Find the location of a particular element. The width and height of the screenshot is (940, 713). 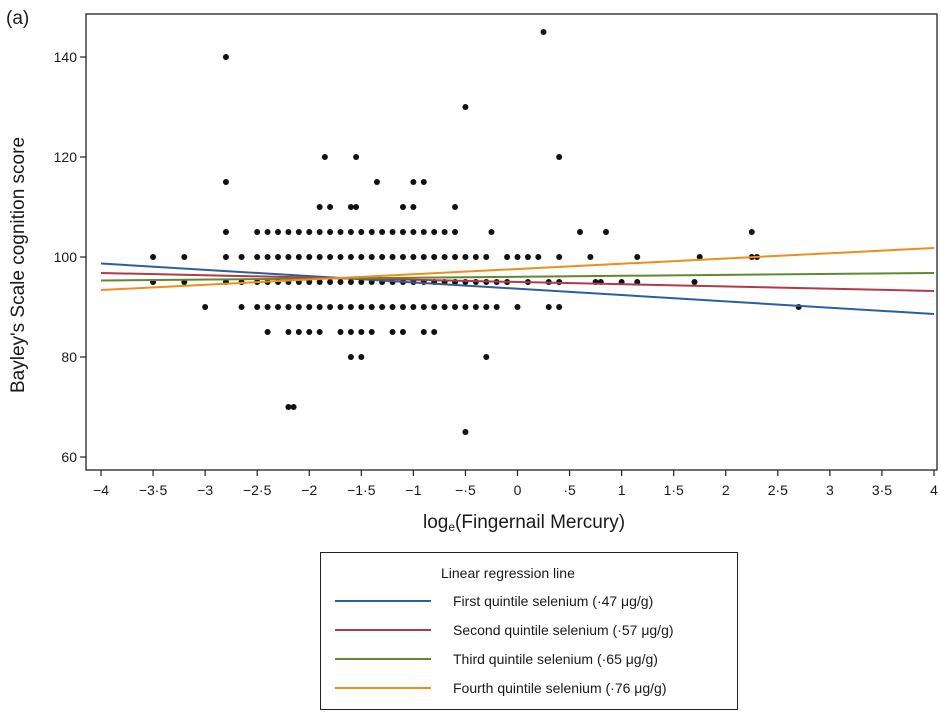

legend-item-third-quintile: Third quintile selenium (·65 μg/g) is located at coordinates (496, 659).